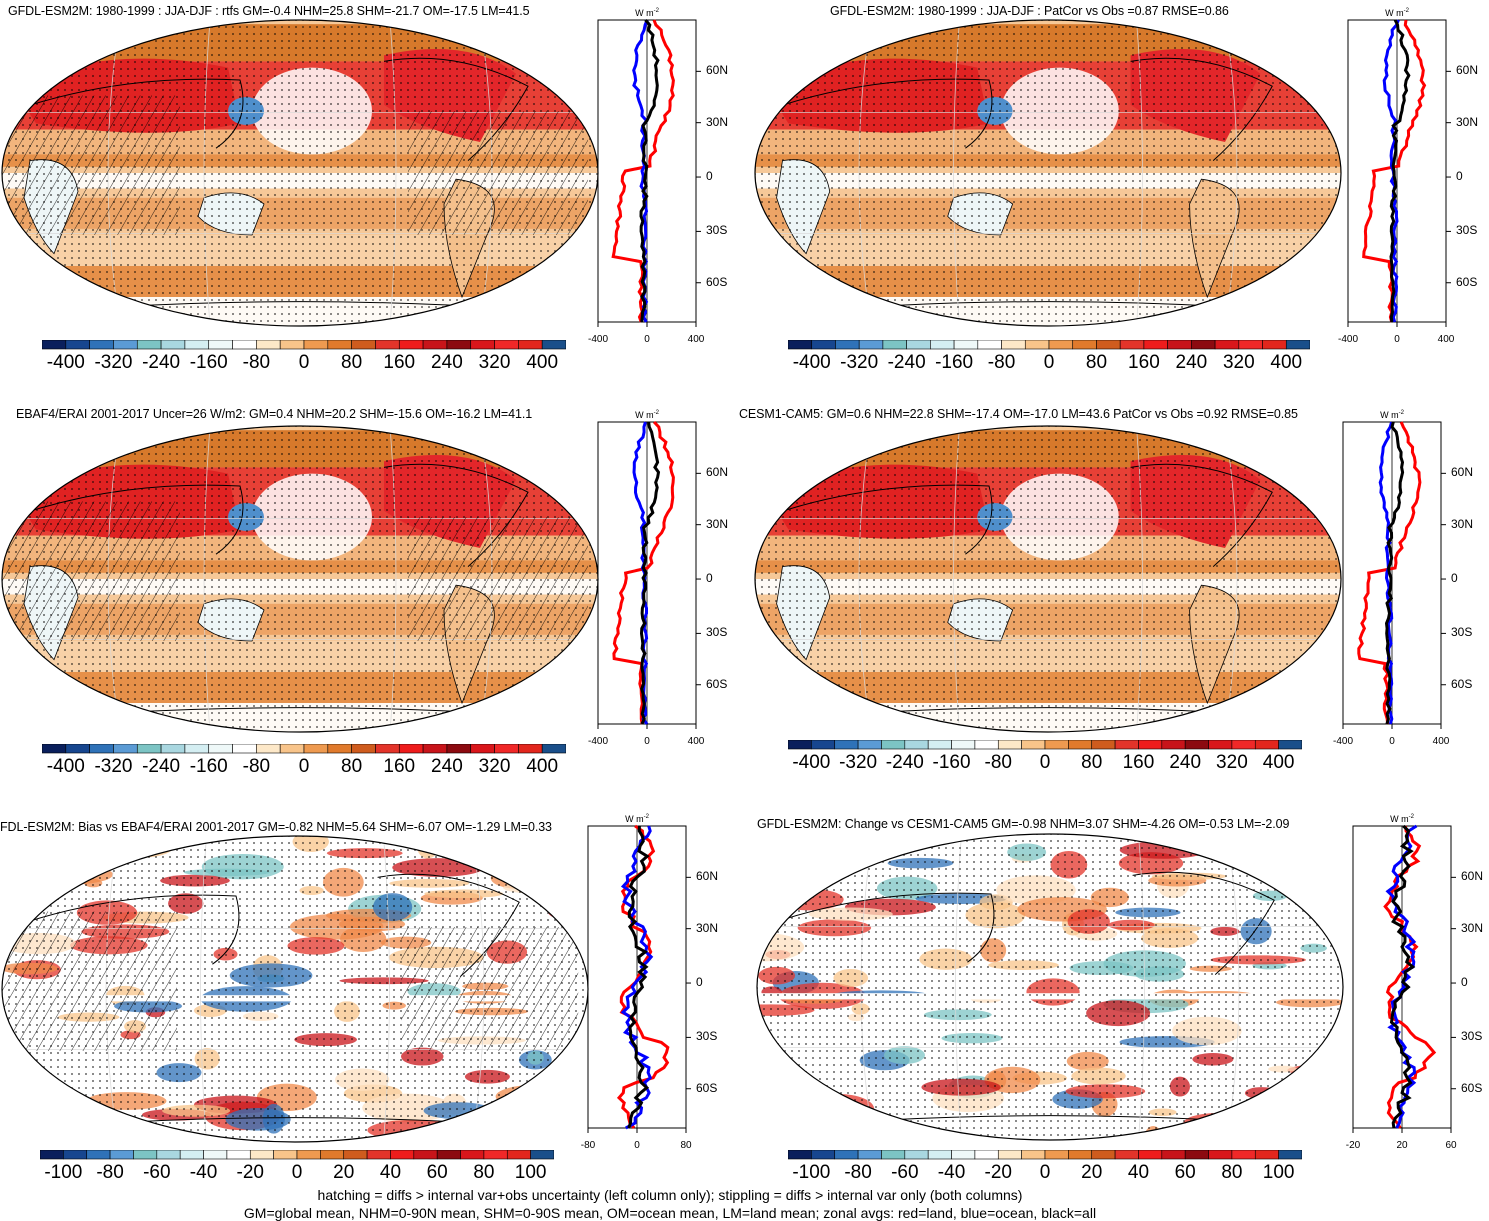  Describe the element at coordinates (1286, 362) in the screenshot. I see `colorbar-label: 400` at that location.